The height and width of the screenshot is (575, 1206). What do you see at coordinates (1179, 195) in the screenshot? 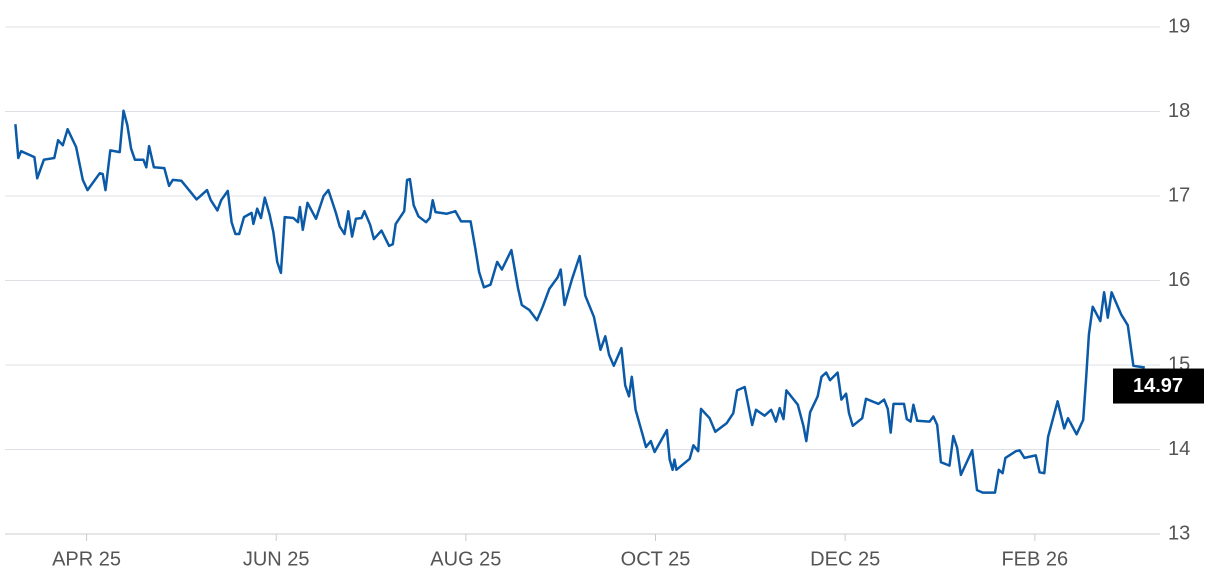
I see `y-tick-label: 17` at bounding box center [1179, 195].